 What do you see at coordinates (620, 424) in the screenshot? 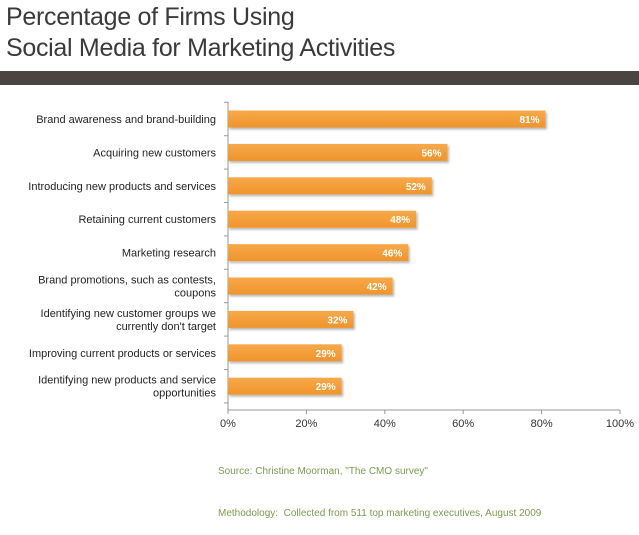
I see `x-tick-label: 100%` at bounding box center [620, 424].